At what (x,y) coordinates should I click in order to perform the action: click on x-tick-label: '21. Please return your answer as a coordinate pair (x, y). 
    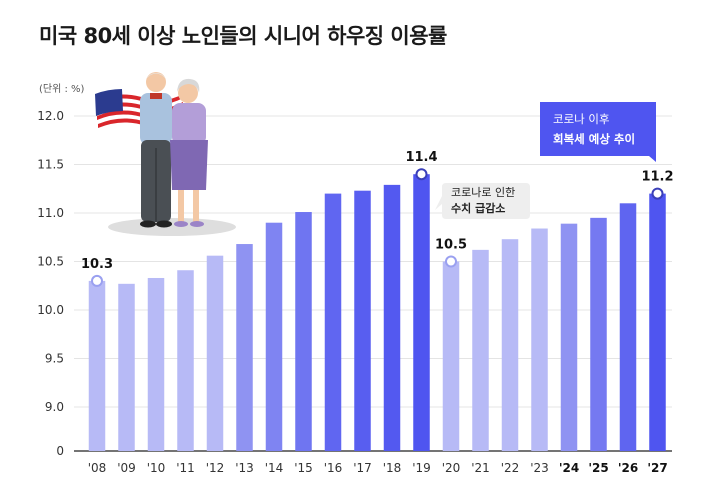
    Looking at the image, I should click on (480, 468).